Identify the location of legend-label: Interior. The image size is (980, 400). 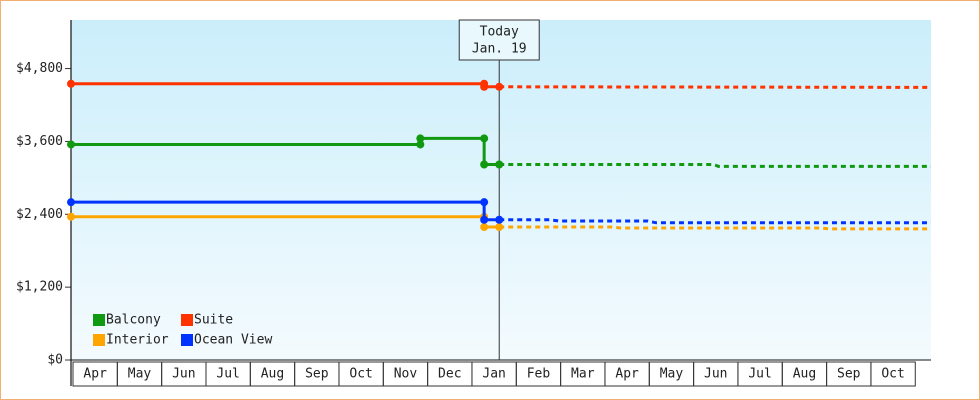
(137, 340).